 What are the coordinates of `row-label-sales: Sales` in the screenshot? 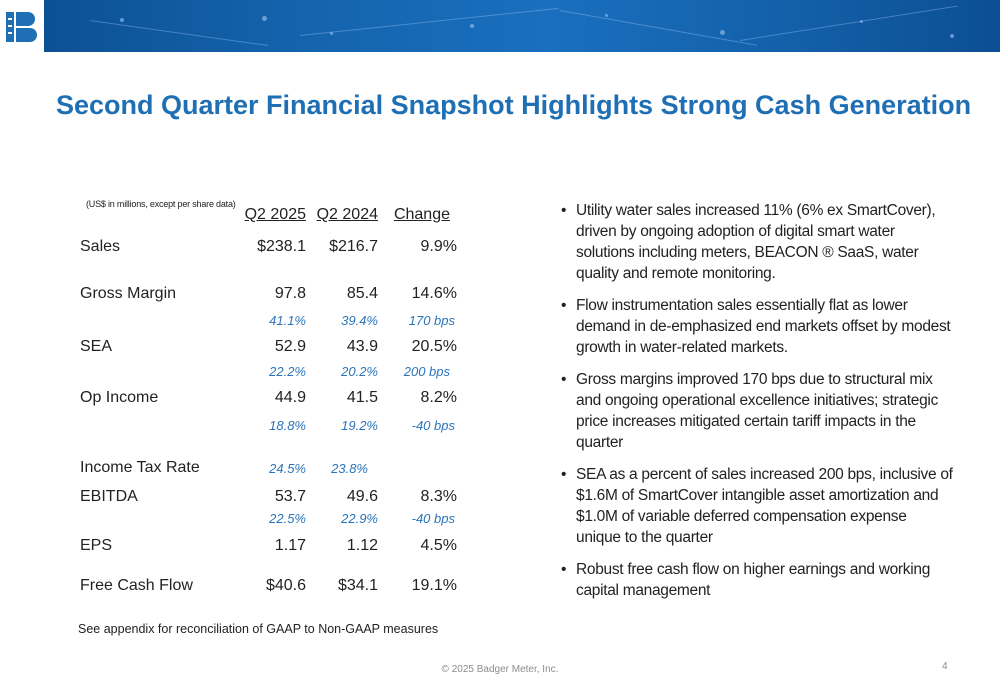 It's located at (100, 246).